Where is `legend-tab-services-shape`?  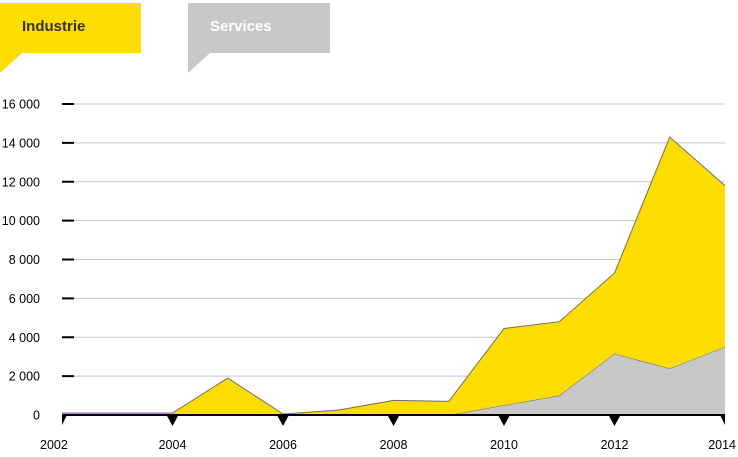 legend-tab-services-shape is located at coordinates (259, 38).